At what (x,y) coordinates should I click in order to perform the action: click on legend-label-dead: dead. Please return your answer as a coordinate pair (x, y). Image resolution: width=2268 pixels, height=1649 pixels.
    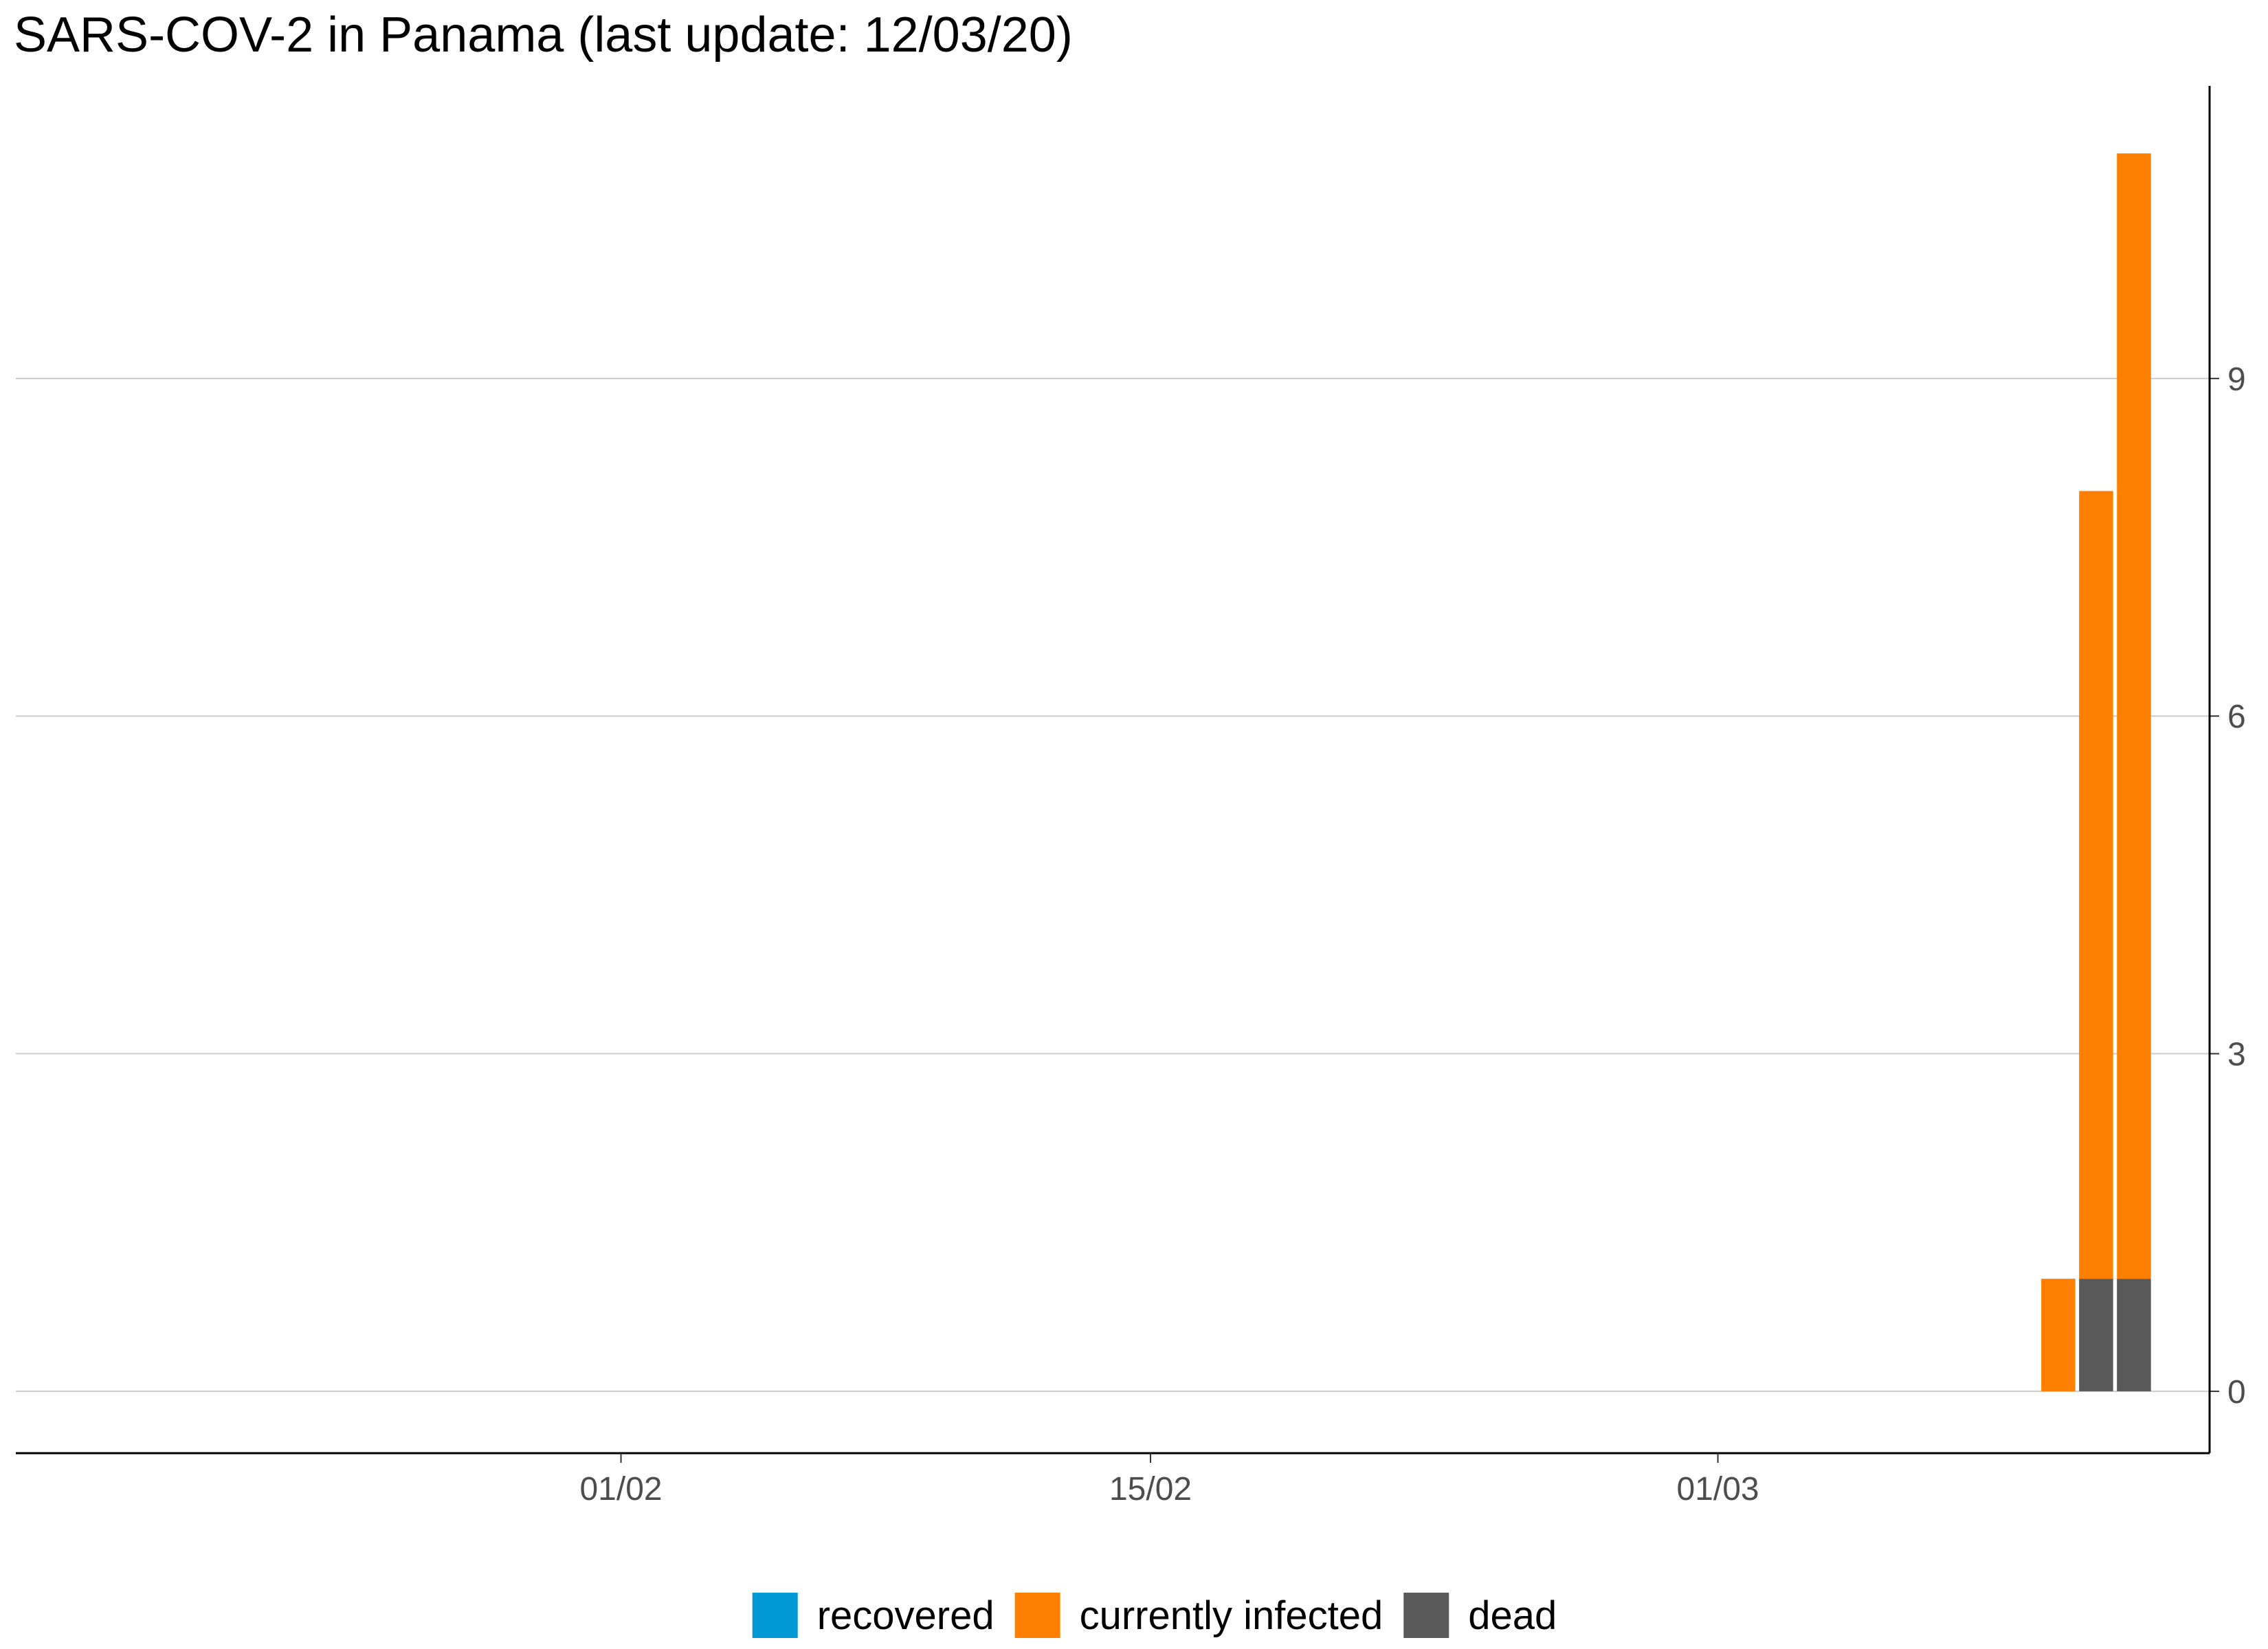
    Looking at the image, I should click on (1513, 1616).